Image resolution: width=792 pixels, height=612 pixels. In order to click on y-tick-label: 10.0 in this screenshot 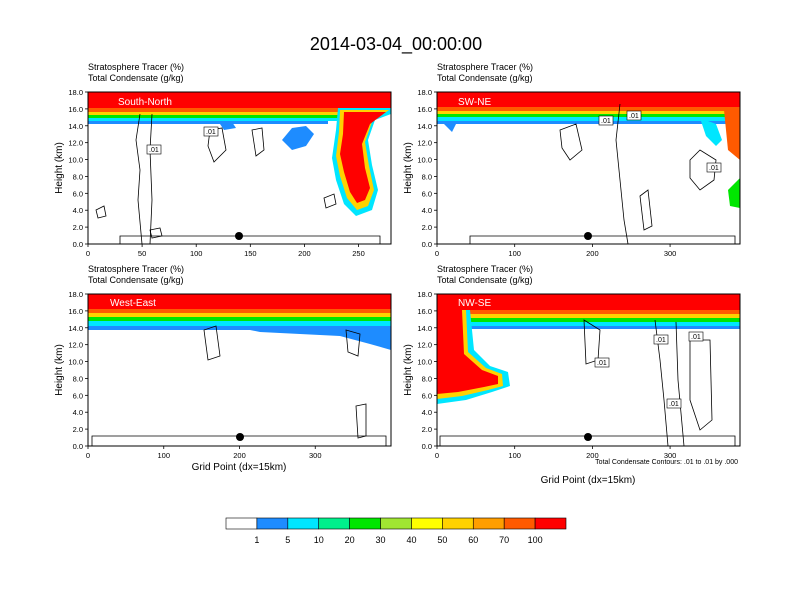, I will do `click(75, 160)`.